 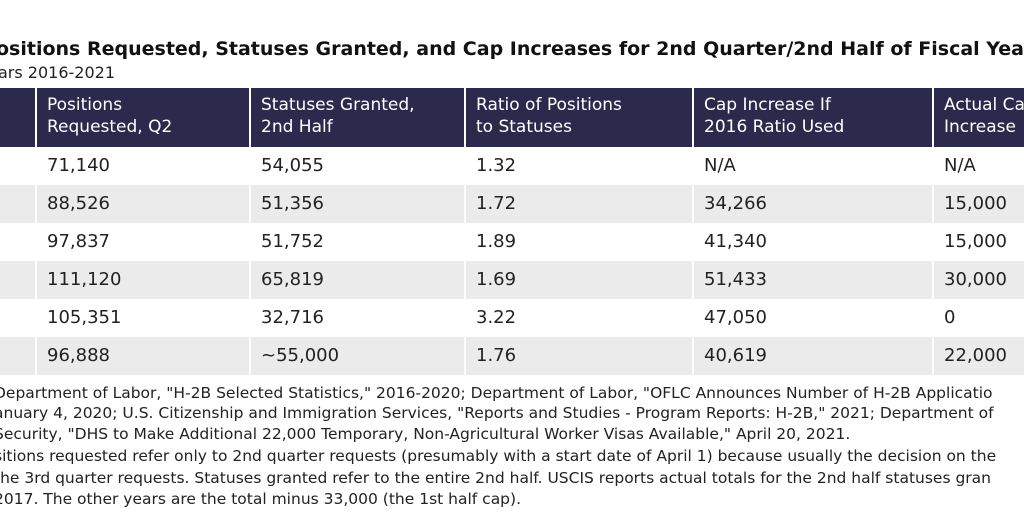 What do you see at coordinates (984, 116) in the screenshot?
I see `header-cell: Actual Ca Increase` at bounding box center [984, 116].